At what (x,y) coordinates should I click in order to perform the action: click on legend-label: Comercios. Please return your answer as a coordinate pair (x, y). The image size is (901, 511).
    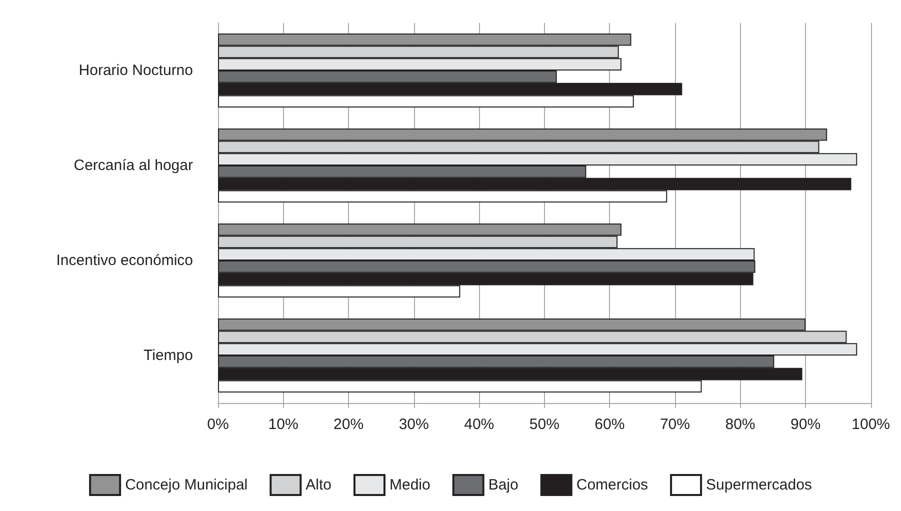
    Looking at the image, I should click on (612, 485).